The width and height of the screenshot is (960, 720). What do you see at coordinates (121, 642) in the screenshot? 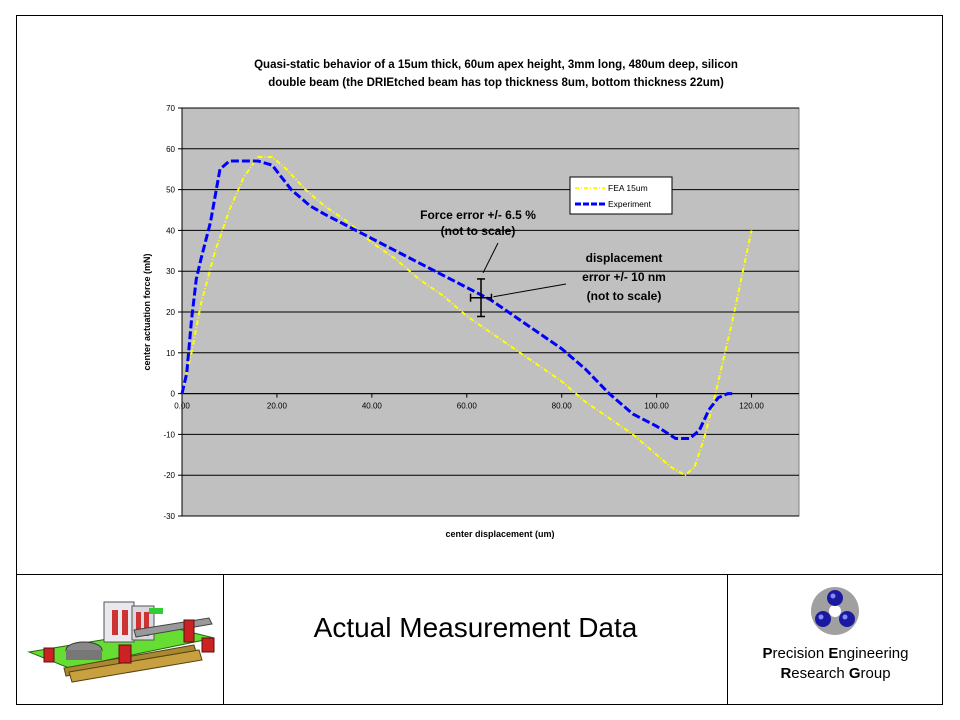
I see `flexure-mechanism-illustration-icon` at bounding box center [121, 642].